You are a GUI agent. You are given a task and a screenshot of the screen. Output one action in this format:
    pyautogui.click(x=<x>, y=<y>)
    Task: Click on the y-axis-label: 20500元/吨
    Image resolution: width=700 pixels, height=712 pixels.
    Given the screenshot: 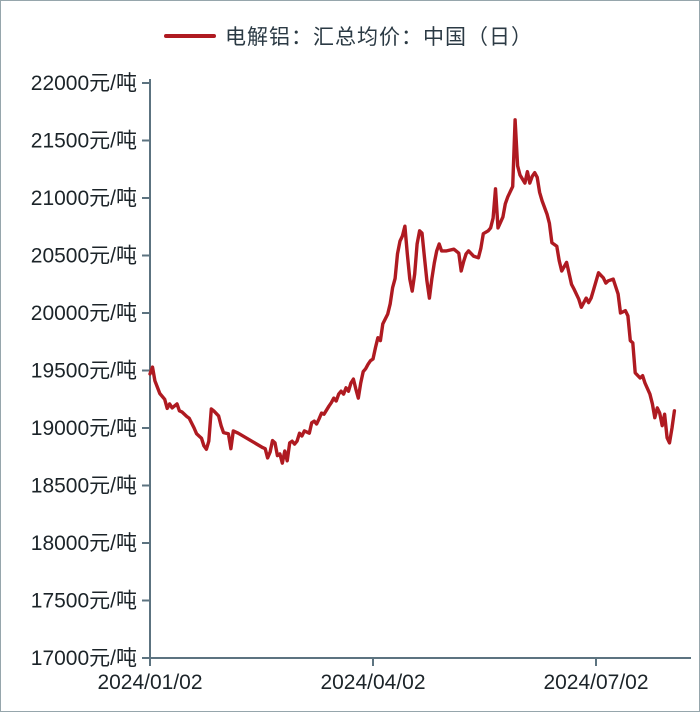 What is the action you would take?
    pyautogui.click(x=84, y=256)
    